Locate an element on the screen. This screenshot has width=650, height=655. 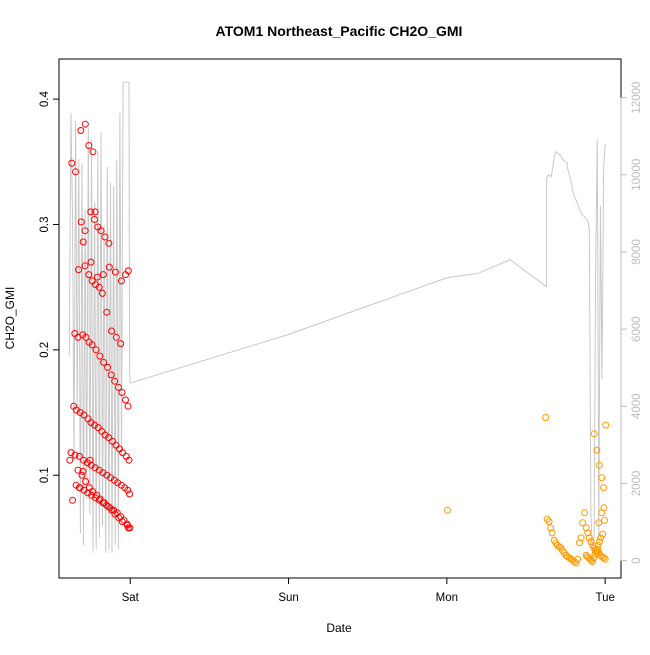
y-tick-label-2: 0.3 is located at coordinates (45, 224).